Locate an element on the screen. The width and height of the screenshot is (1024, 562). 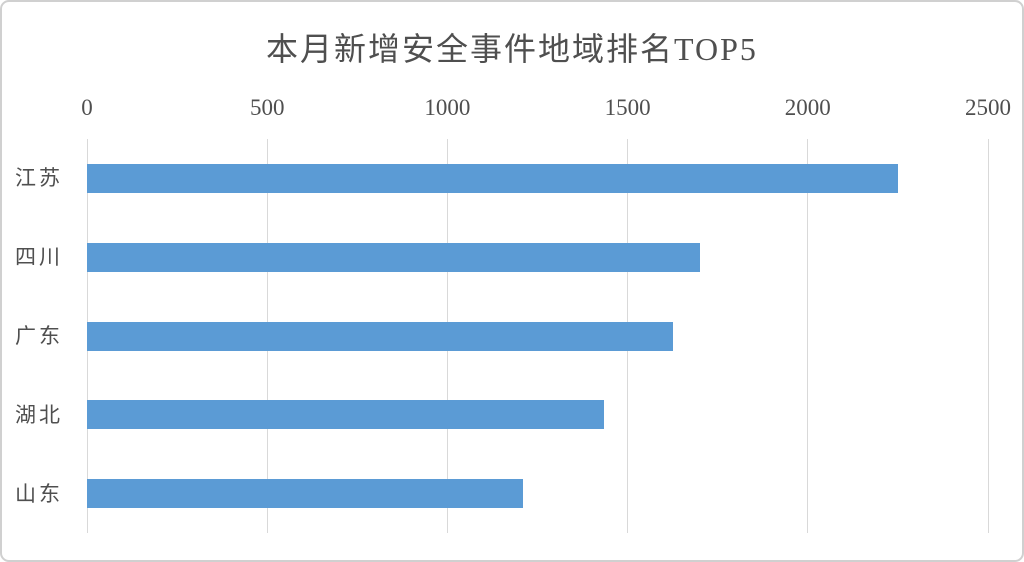
category-label: 山东 is located at coordinates (39, 493).